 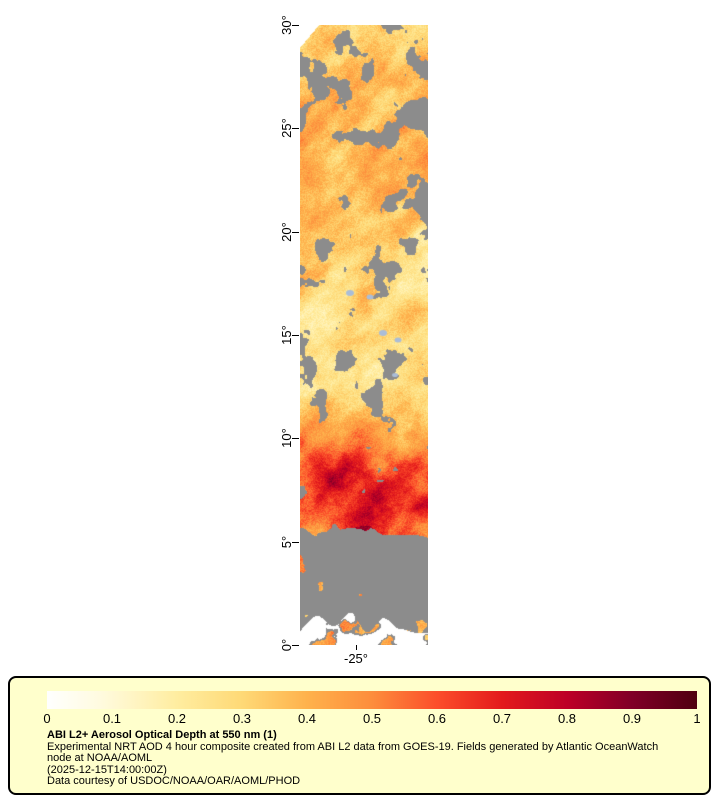 I want to click on colorbar-tick-label: 0.4, so click(x=307, y=718).